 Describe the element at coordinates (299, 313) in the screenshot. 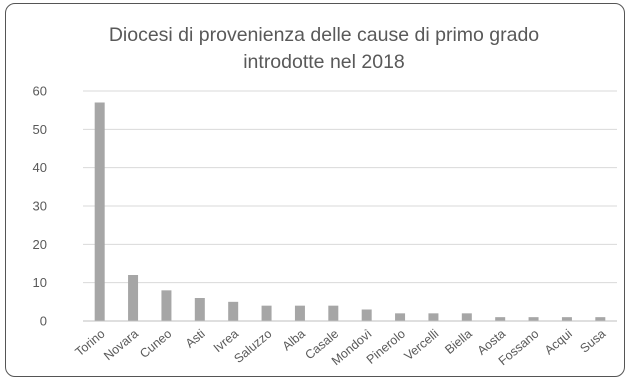

I see `bar-alba` at that location.